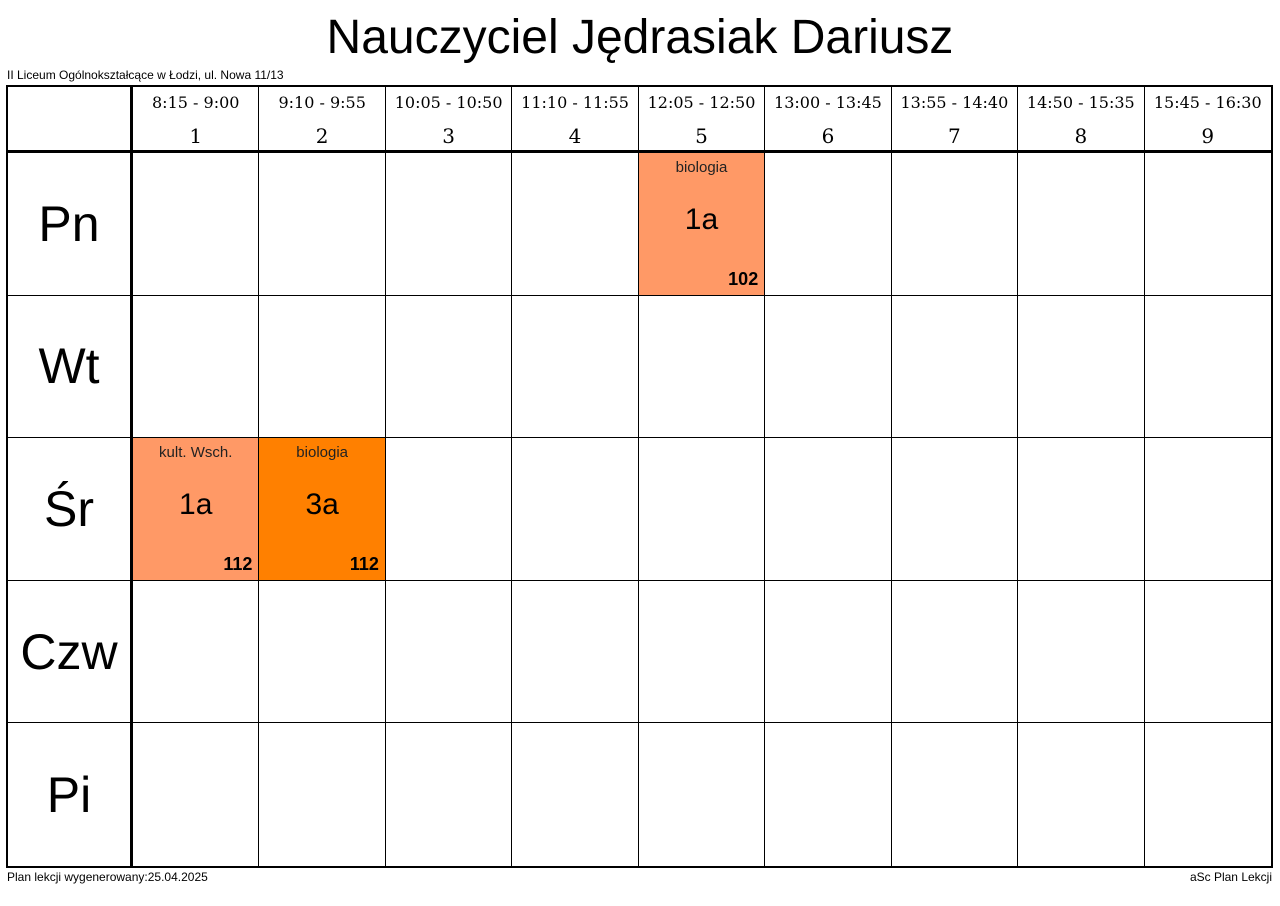 The width and height of the screenshot is (1280, 906). What do you see at coordinates (448, 136) in the screenshot?
I see `period-number: 3` at bounding box center [448, 136].